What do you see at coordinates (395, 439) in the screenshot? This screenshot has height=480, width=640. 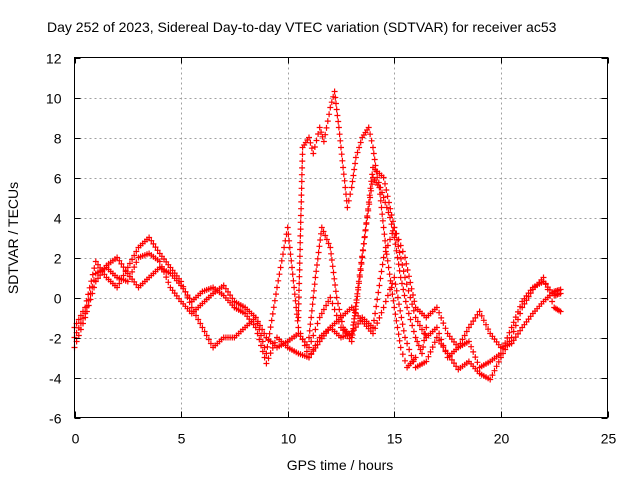 I see `x-tick-label: 15` at bounding box center [395, 439].